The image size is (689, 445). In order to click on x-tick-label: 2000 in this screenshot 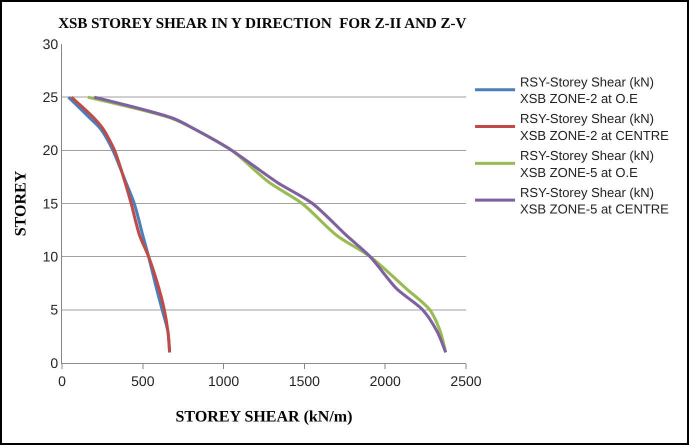, I will do `click(385, 380)`.